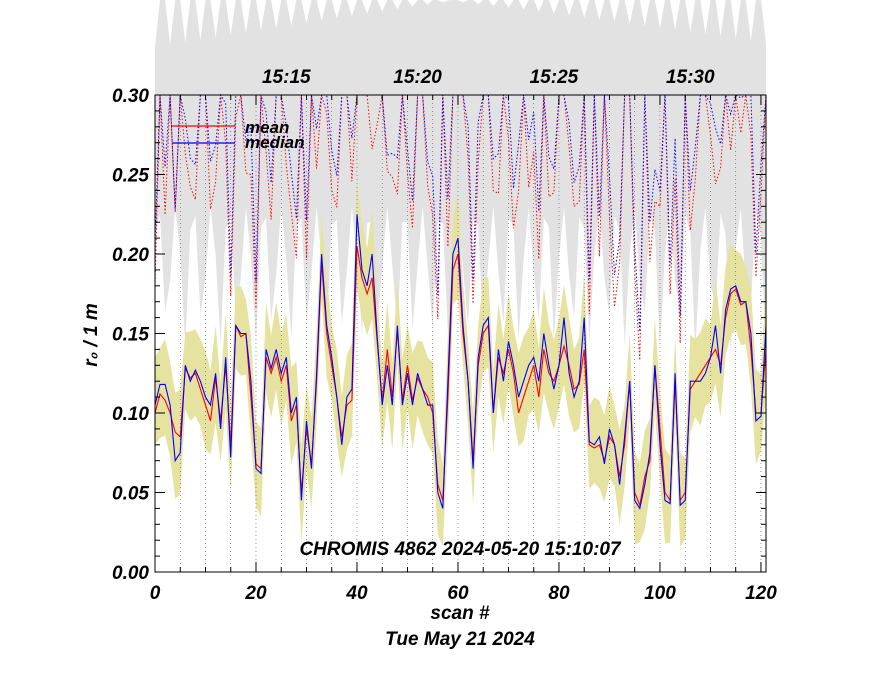 Image resolution: width=880 pixels, height=680 pixels. What do you see at coordinates (660, 593) in the screenshot?
I see `x-tick-label: 100` at bounding box center [660, 593].